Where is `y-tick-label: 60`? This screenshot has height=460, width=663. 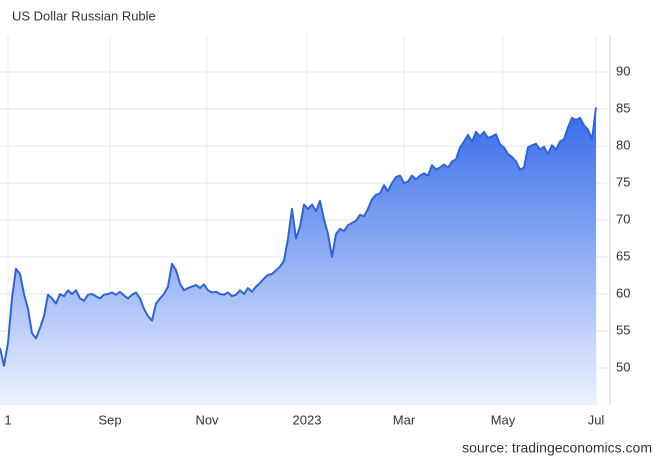
y-tick-label: 60 is located at coordinates (623, 292).